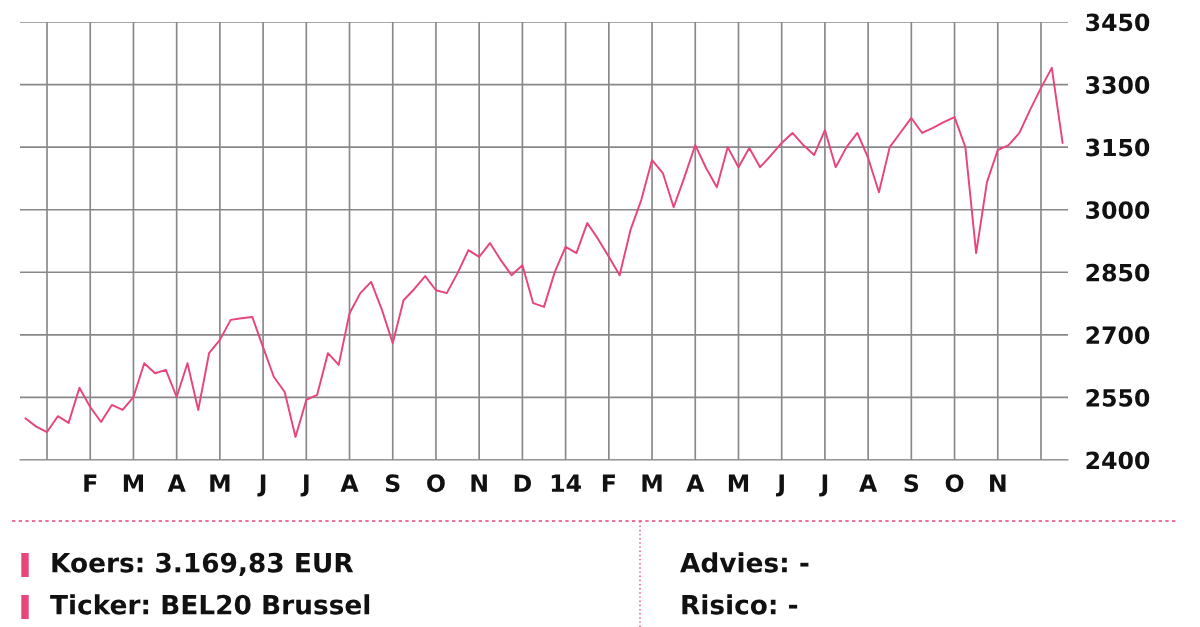 The image size is (1200, 627). I want to click on text: Risico: -, so click(740, 604).